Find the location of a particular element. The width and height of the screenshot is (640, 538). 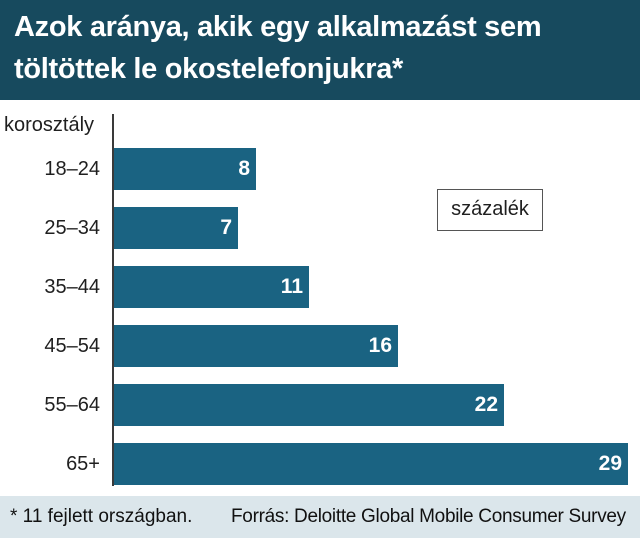

bar: 8 is located at coordinates (185, 169).